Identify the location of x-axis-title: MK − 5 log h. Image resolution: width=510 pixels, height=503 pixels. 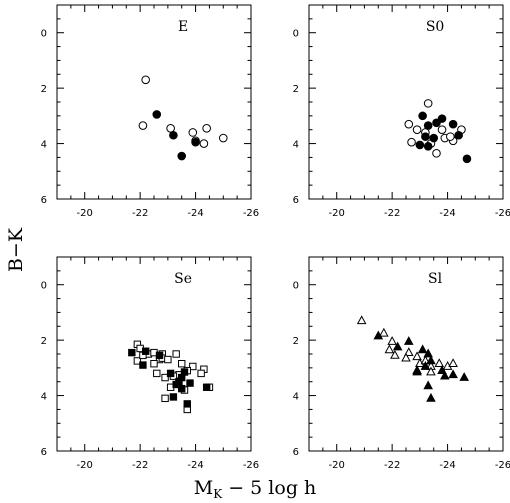
(255, 489).